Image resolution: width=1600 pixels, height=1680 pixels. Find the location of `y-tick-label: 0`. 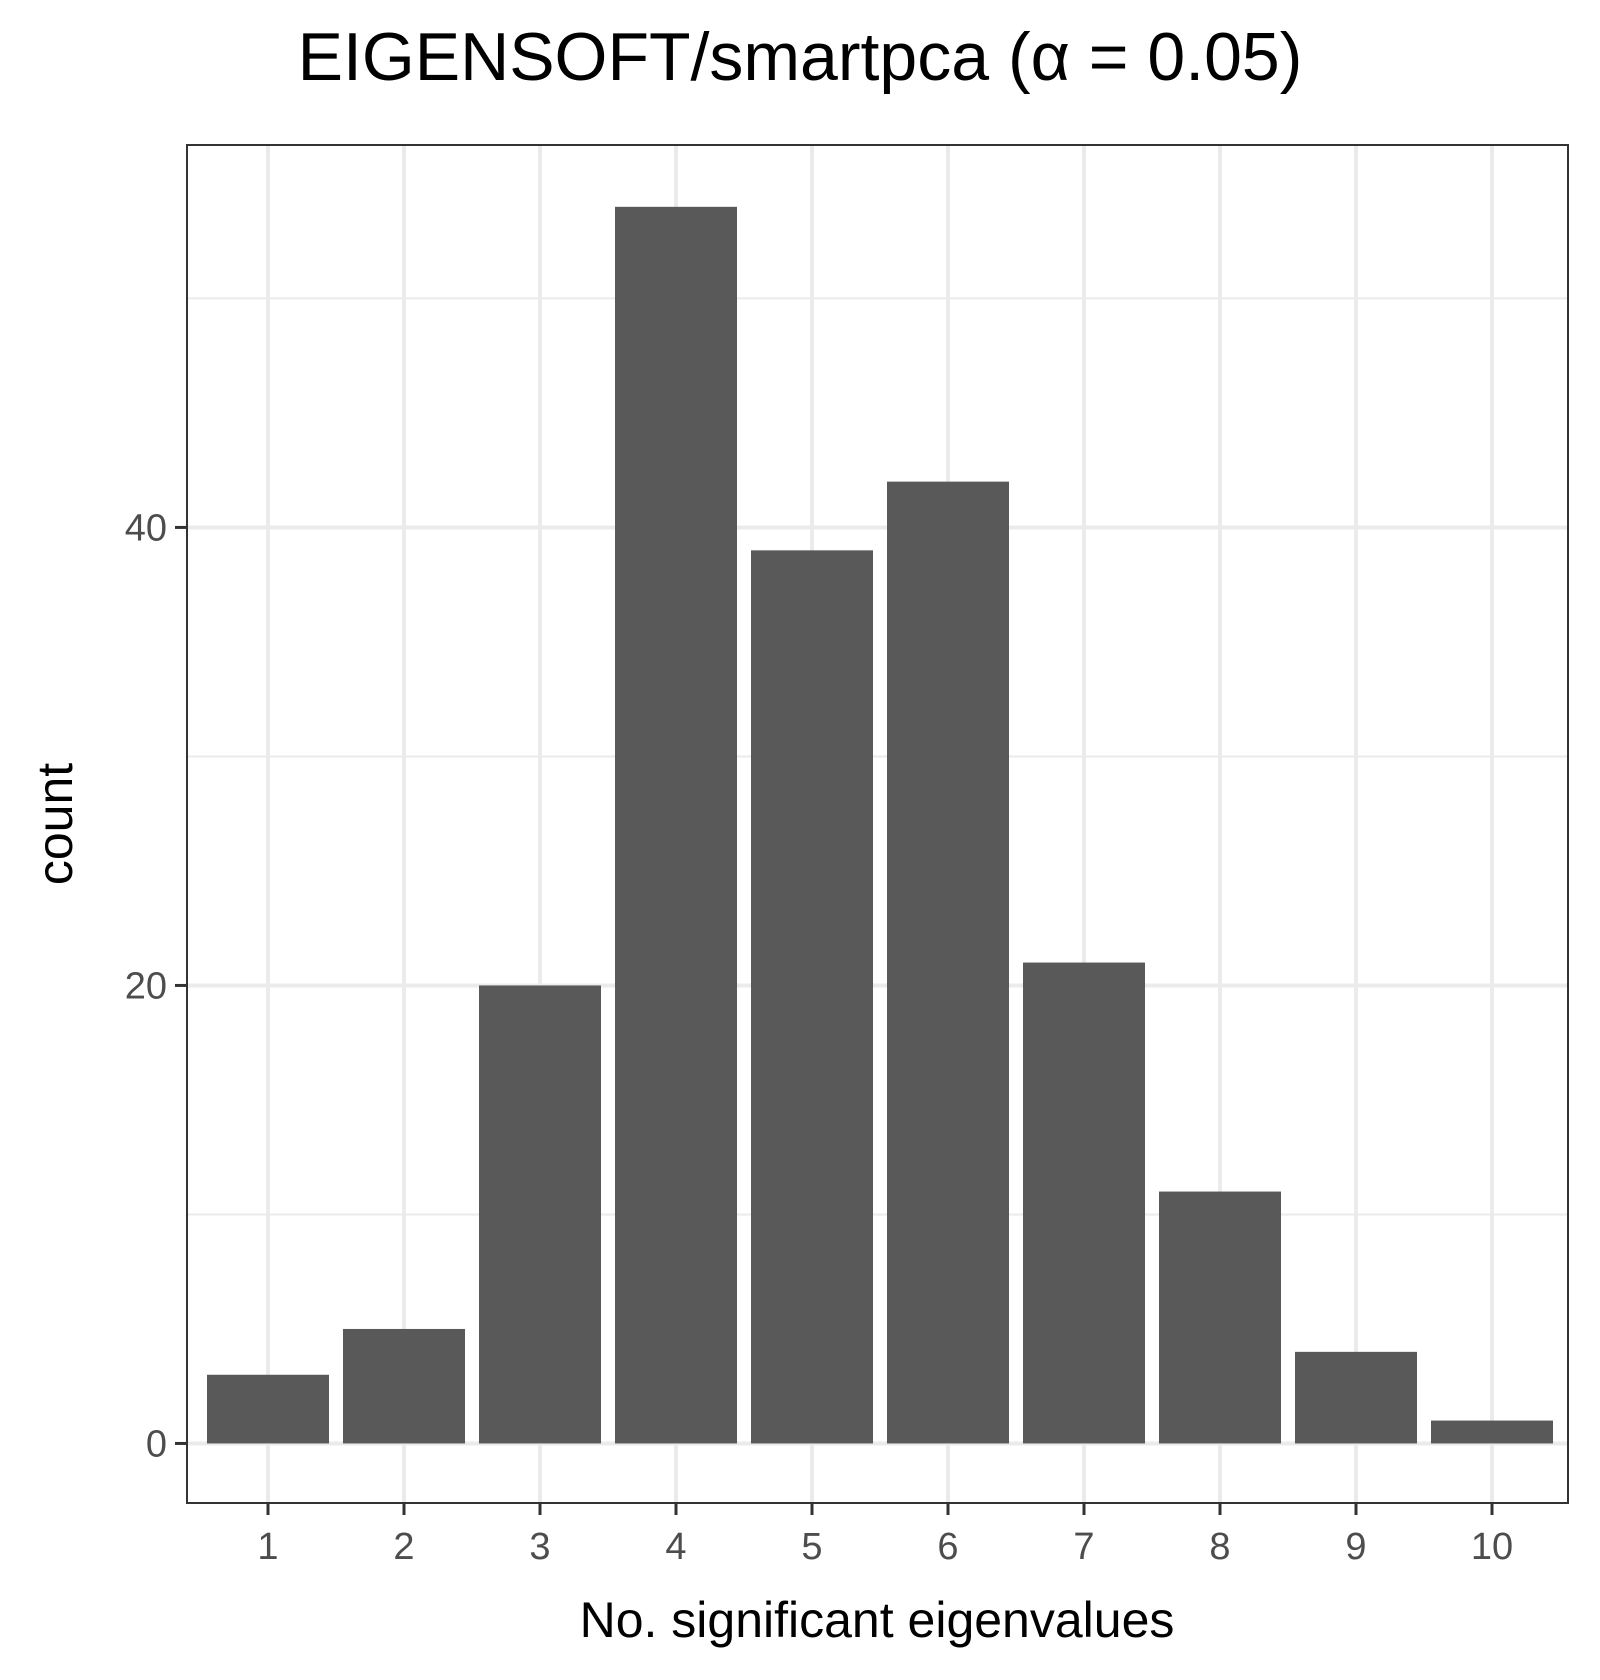

y-tick-label: 0 is located at coordinates (156, 1444).